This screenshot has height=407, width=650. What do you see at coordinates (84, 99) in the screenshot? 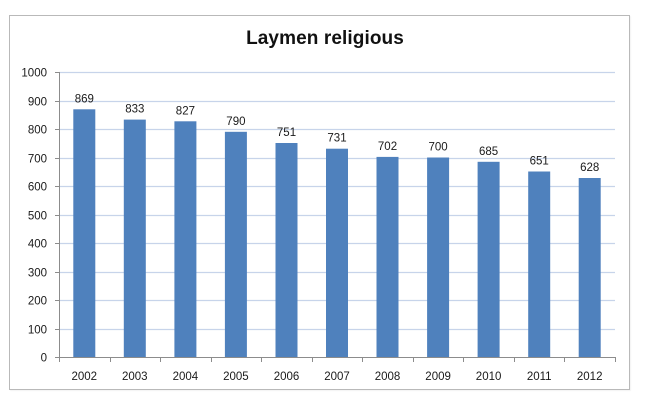
I see `data-label: 869` at bounding box center [84, 99].